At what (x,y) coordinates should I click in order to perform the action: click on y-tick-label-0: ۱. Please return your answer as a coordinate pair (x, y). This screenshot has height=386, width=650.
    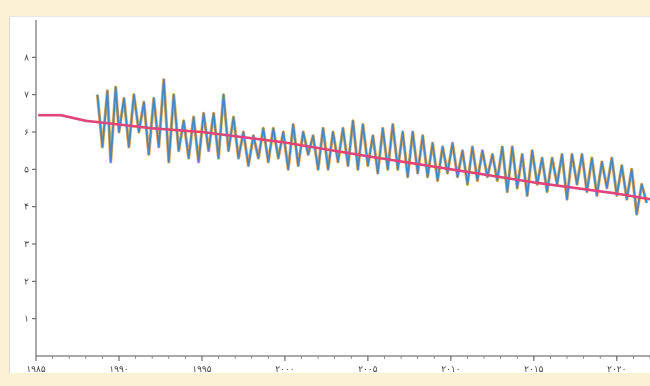
    Looking at the image, I should click on (26, 320).